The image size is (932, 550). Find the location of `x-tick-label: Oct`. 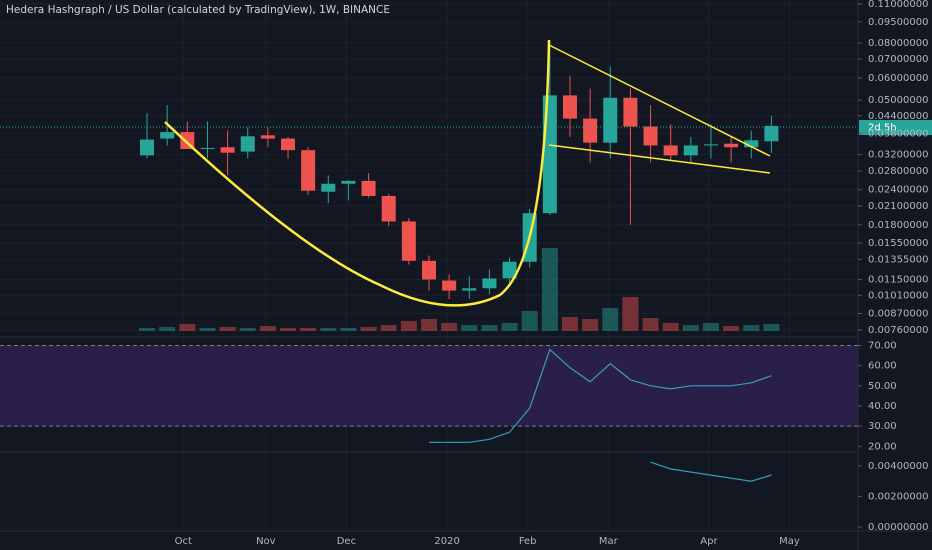

x-tick-label: Oct is located at coordinates (183, 541).